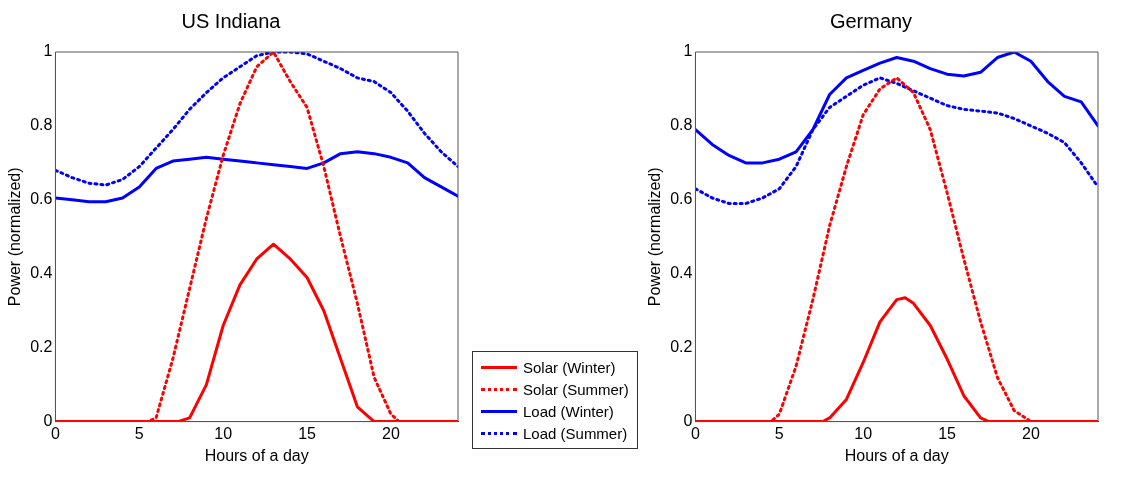  I want to click on legend-label: Solar (Winter), so click(569, 367).